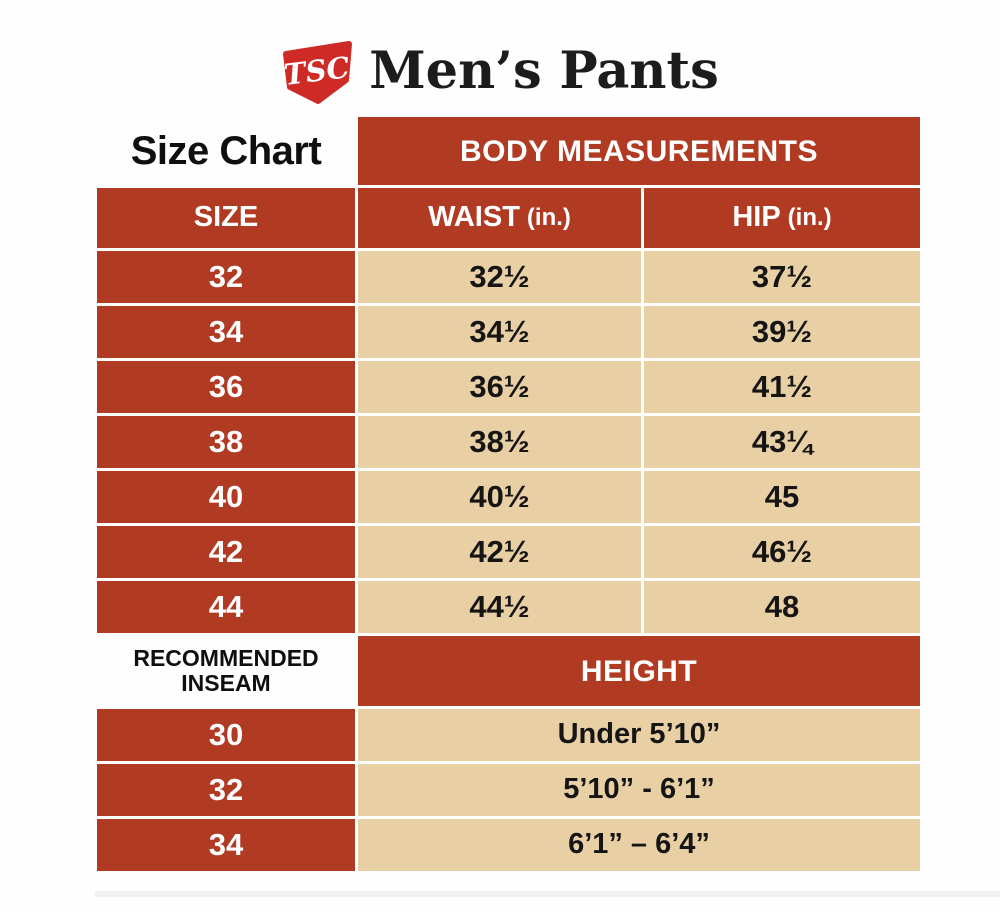 The height and width of the screenshot is (912, 1000). Describe the element at coordinates (499, 387) in the screenshot. I see `waist-cell: 36½` at that location.